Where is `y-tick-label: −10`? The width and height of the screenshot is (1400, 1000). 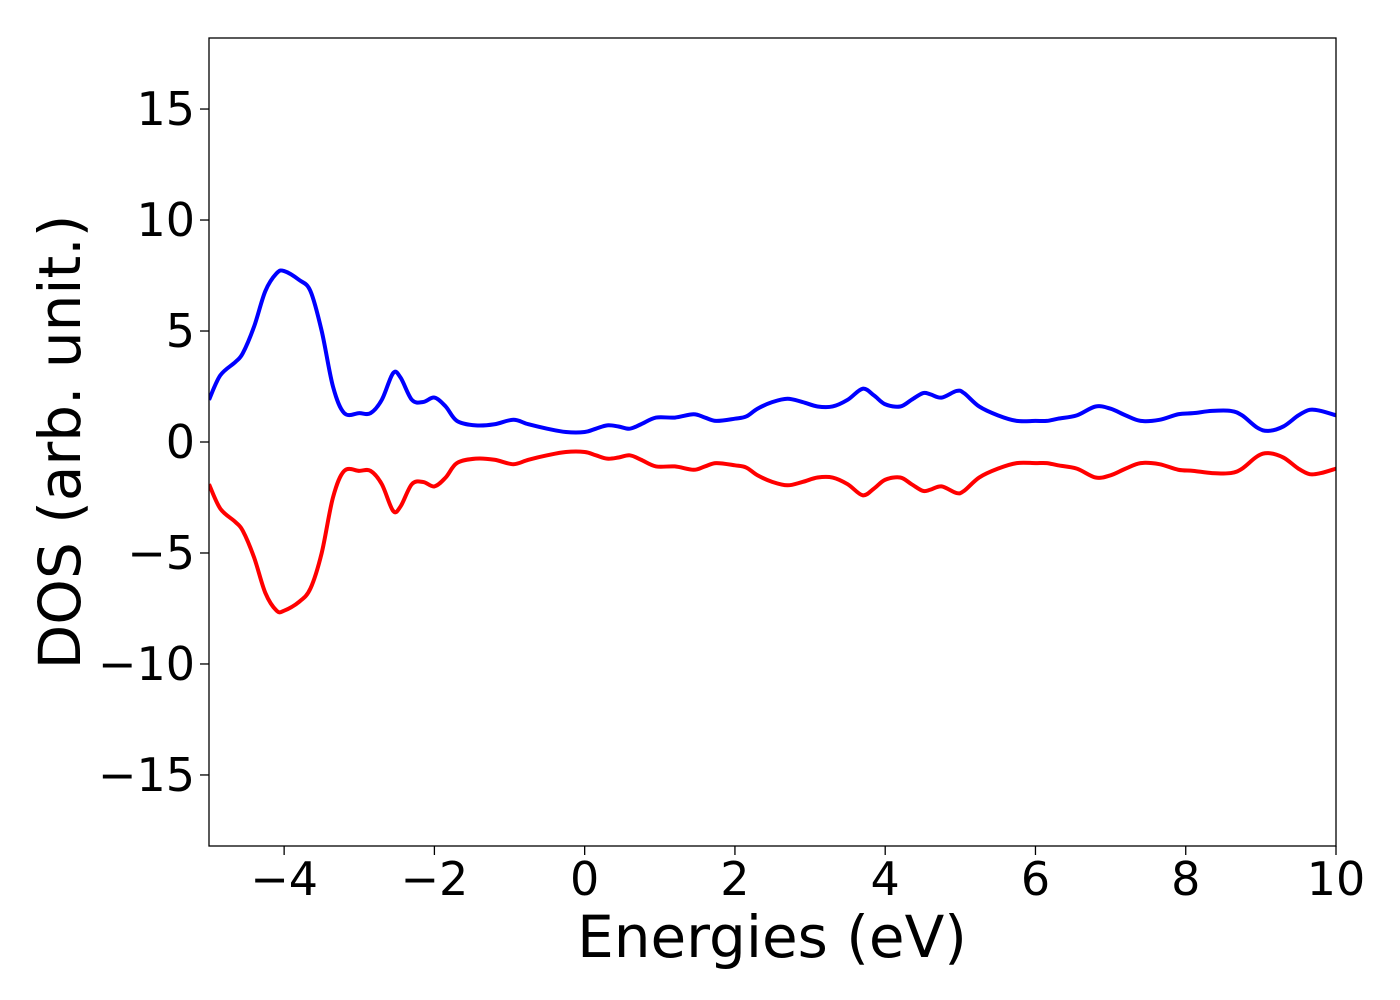
y-tick-label: −10 is located at coordinates (146, 664).